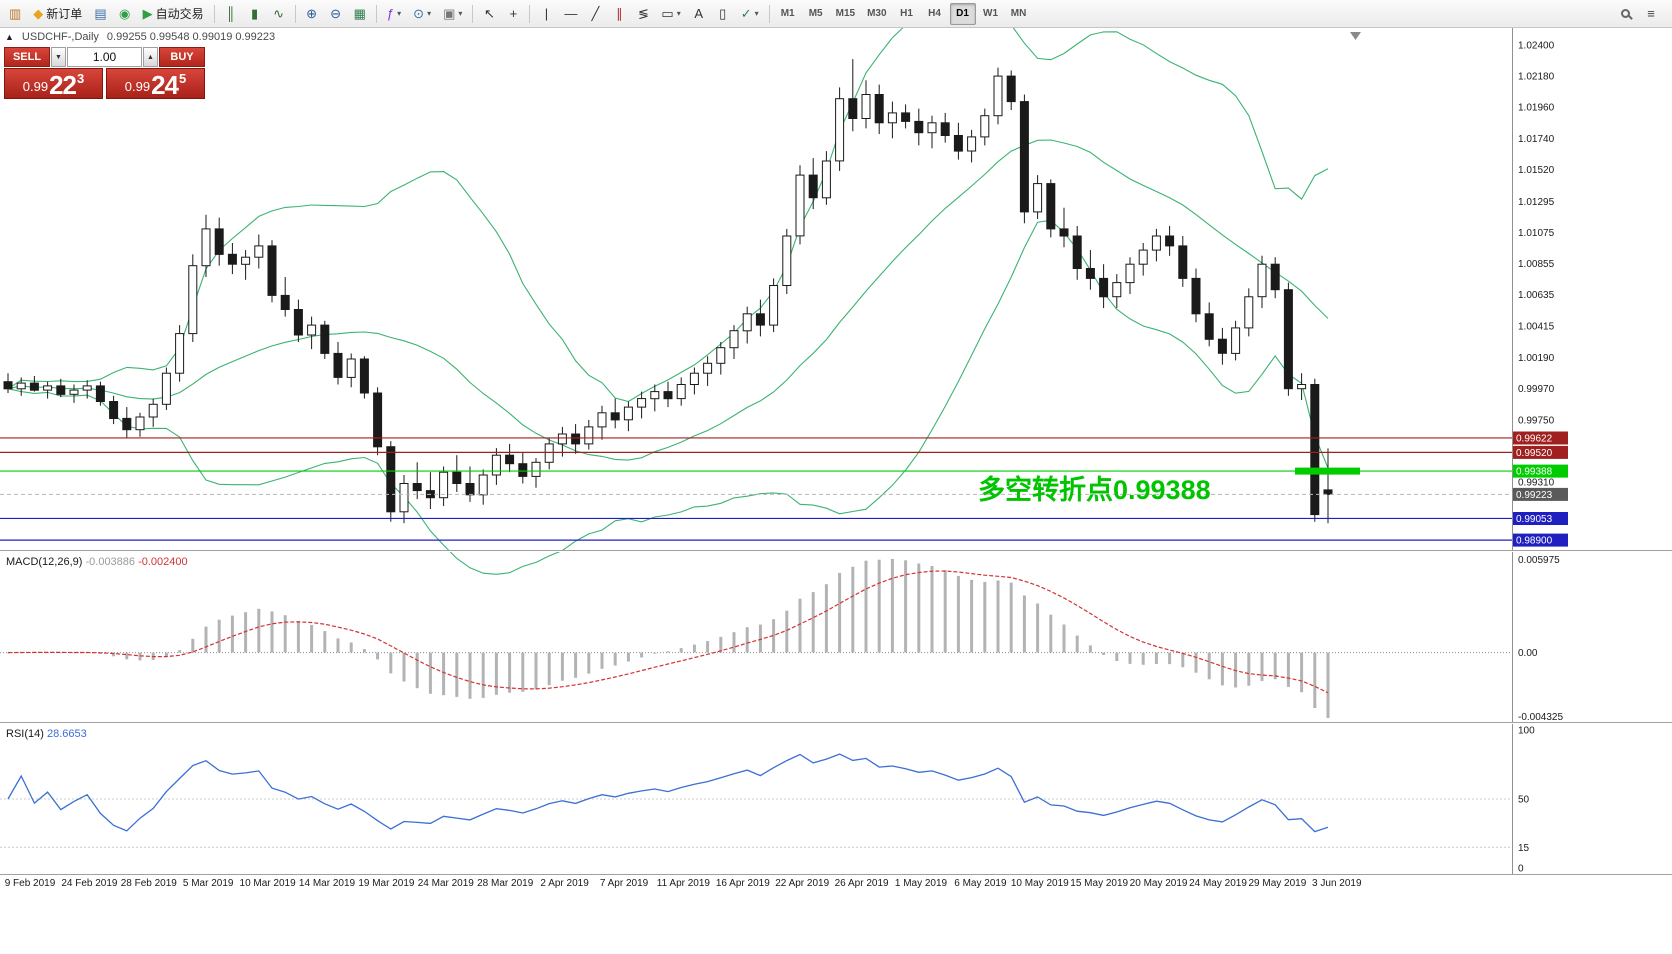 The image size is (1672, 954). What do you see at coordinates (1625, 14) in the screenshot?
I see `search-button` at bounding box center [1625, 14].